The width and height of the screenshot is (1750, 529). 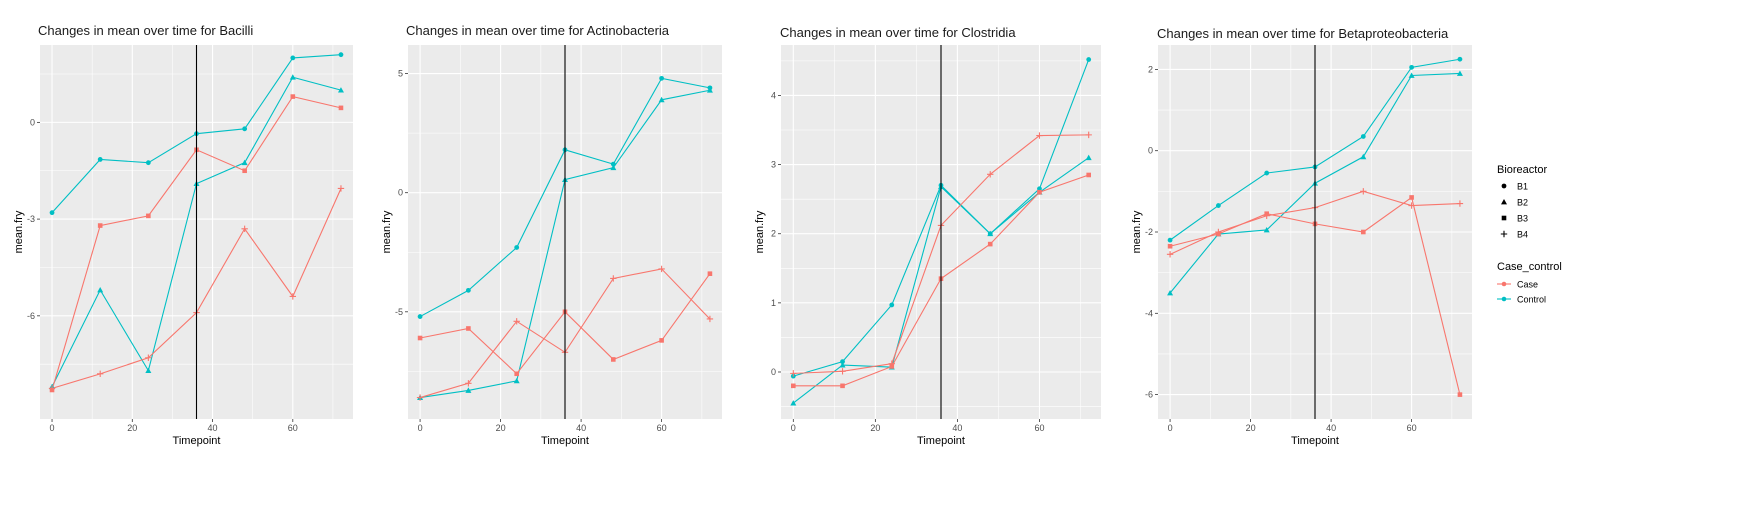 What do you see at coordinates (1531, 300) in the screenshot?
I see `legend-label-control: Control` at bounding box center [1531, 300].